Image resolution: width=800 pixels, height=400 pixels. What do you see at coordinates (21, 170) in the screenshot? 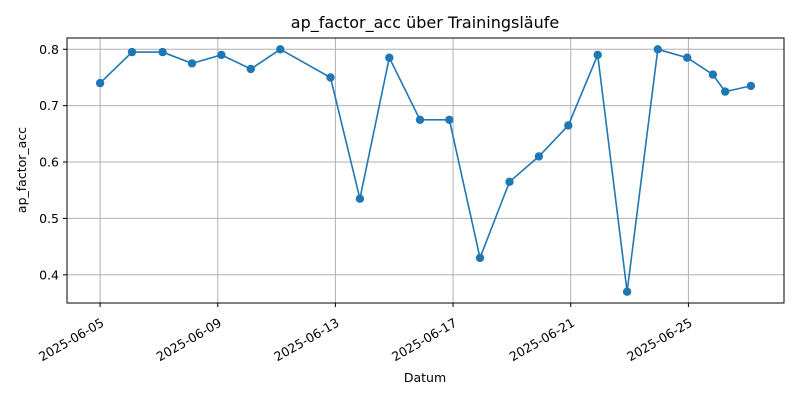
I see `y-axis-label: ap_factor_acc` at bounding box center [21, 170].